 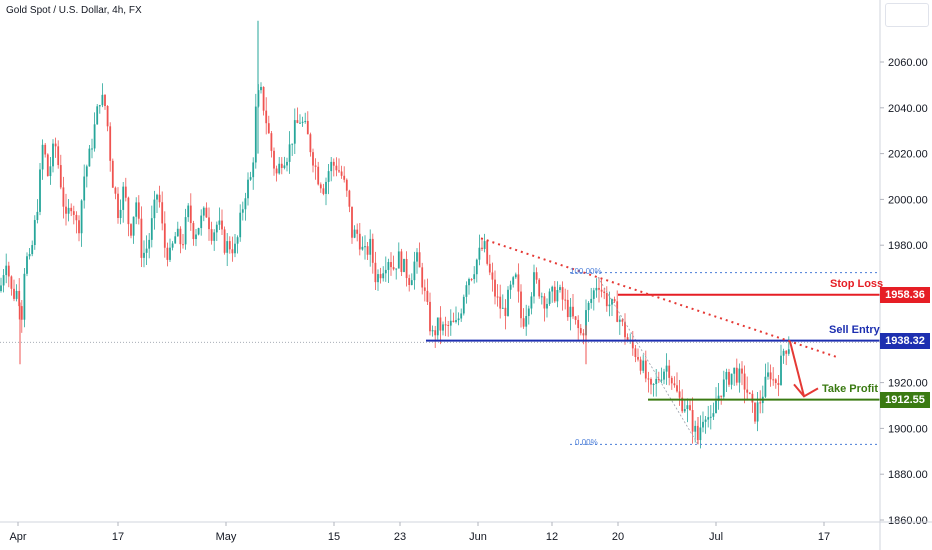 I want to click on fib-diagonal, so click(x=648, y=361).